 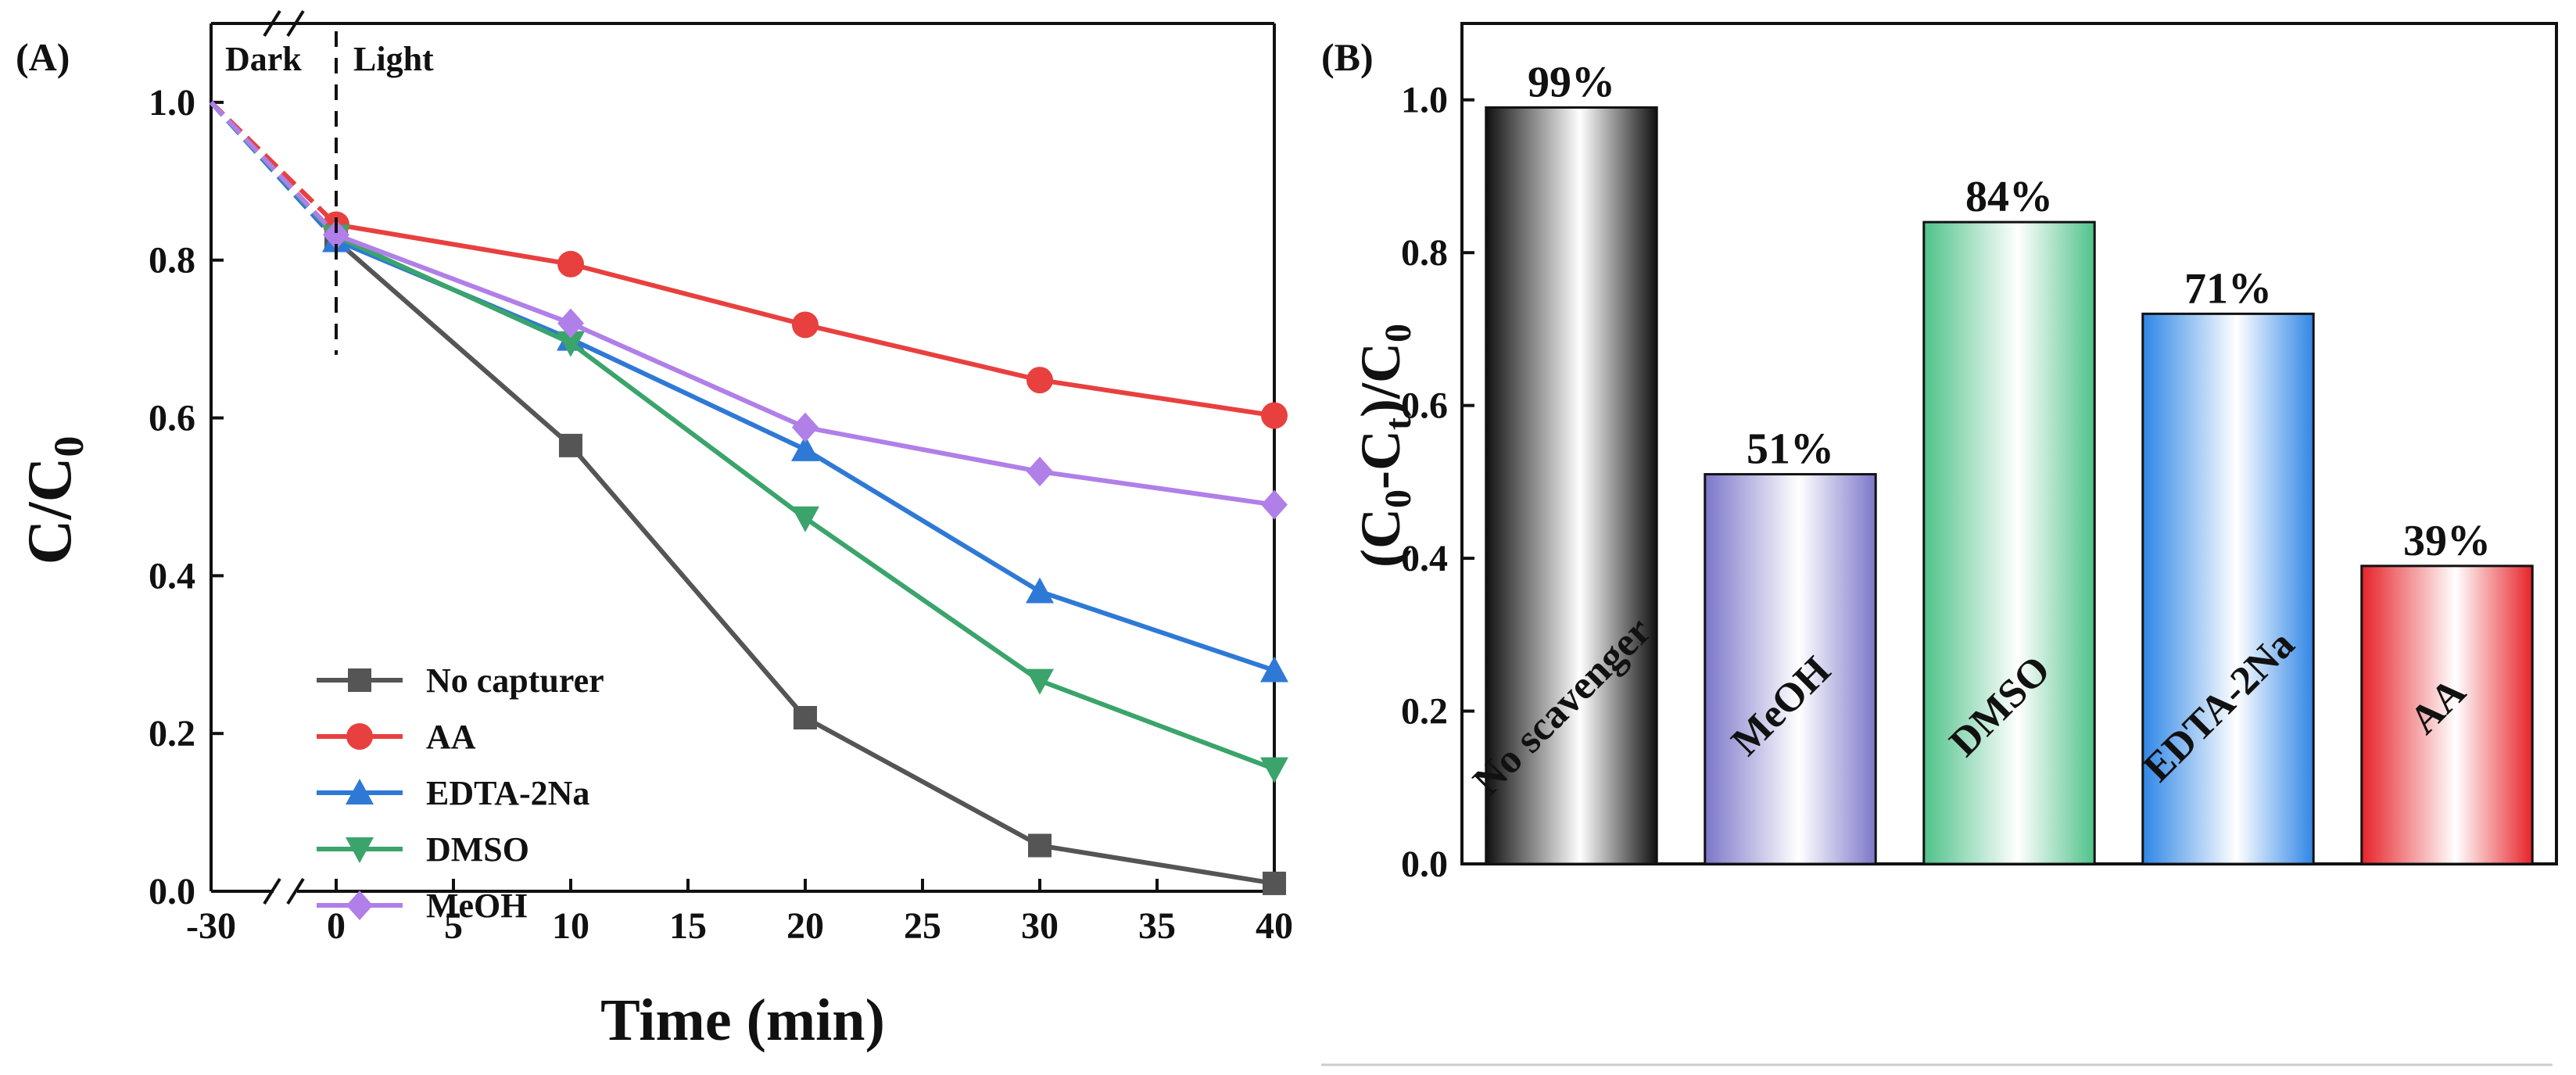 What do you see at coordinates (477, 906) in the screenshot?
I see `legend-label: MeOH` at bounding box center [477, 906].